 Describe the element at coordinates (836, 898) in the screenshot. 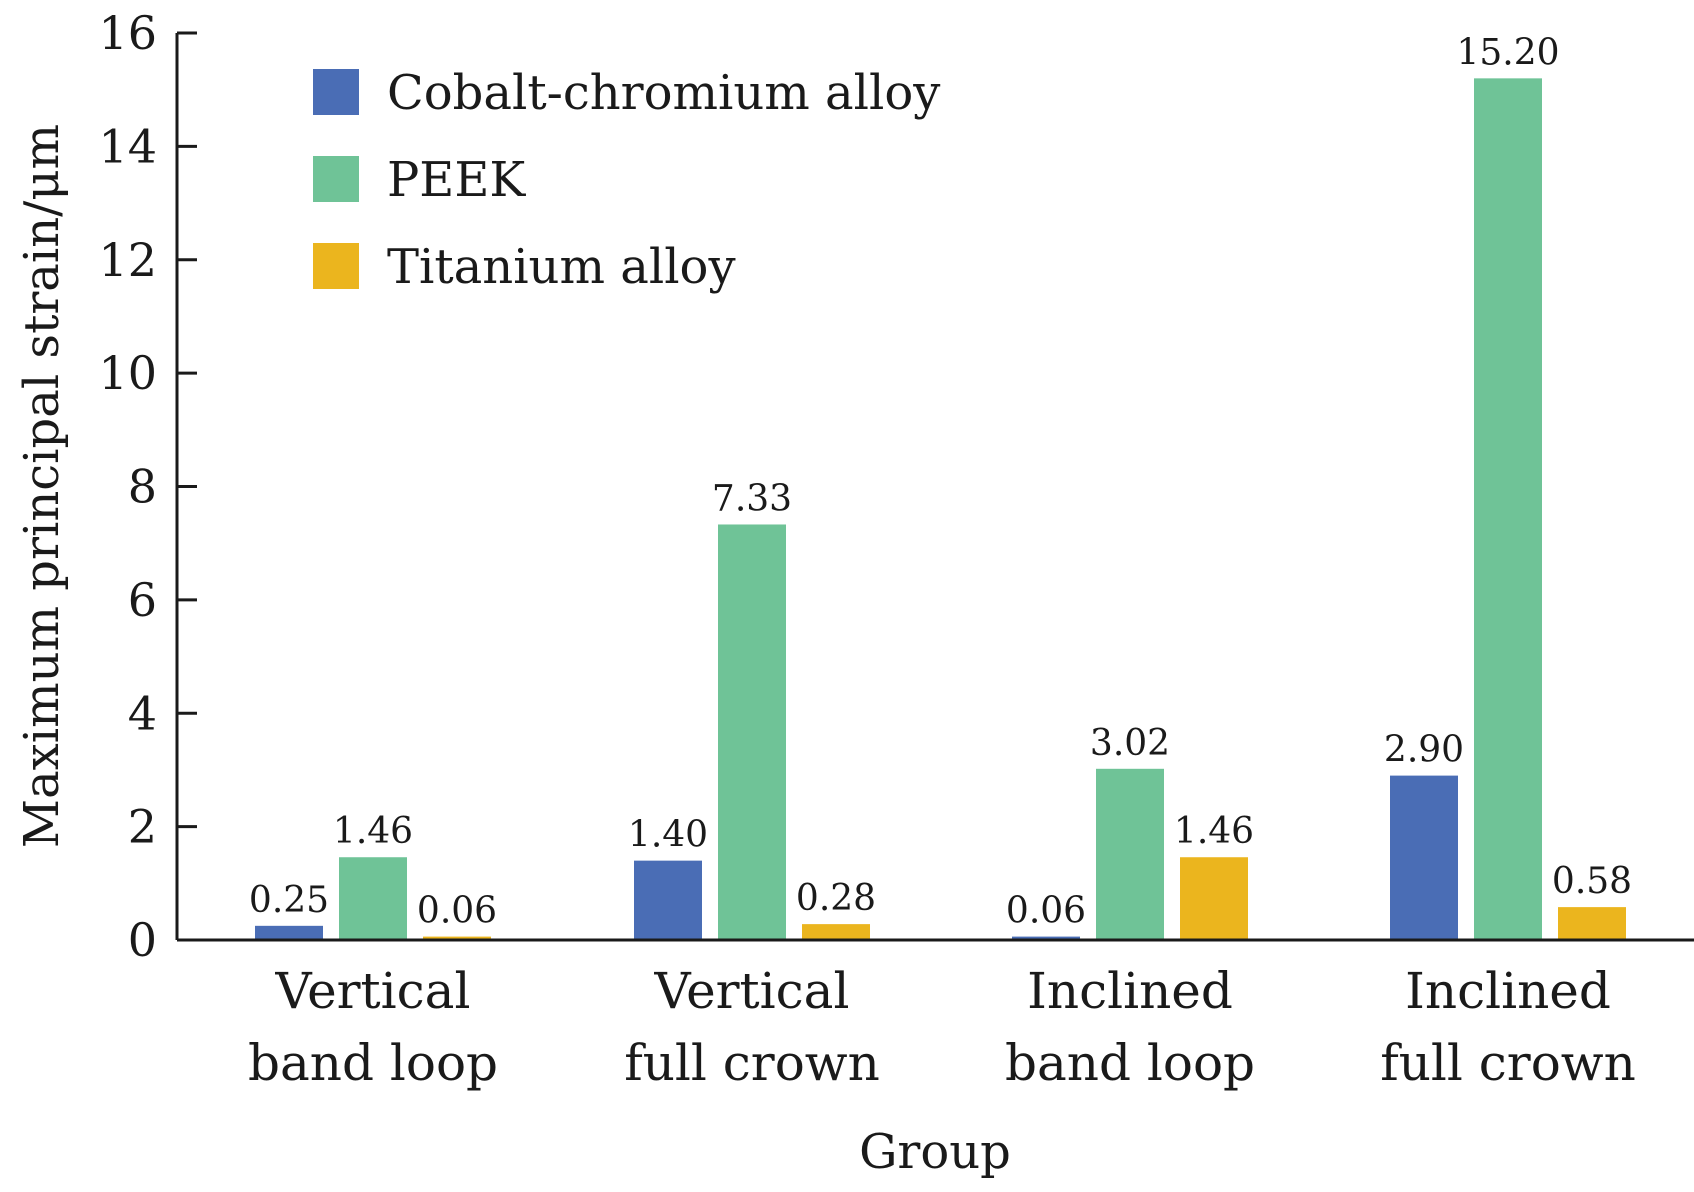

I see `data-label: 0.28` at that location.